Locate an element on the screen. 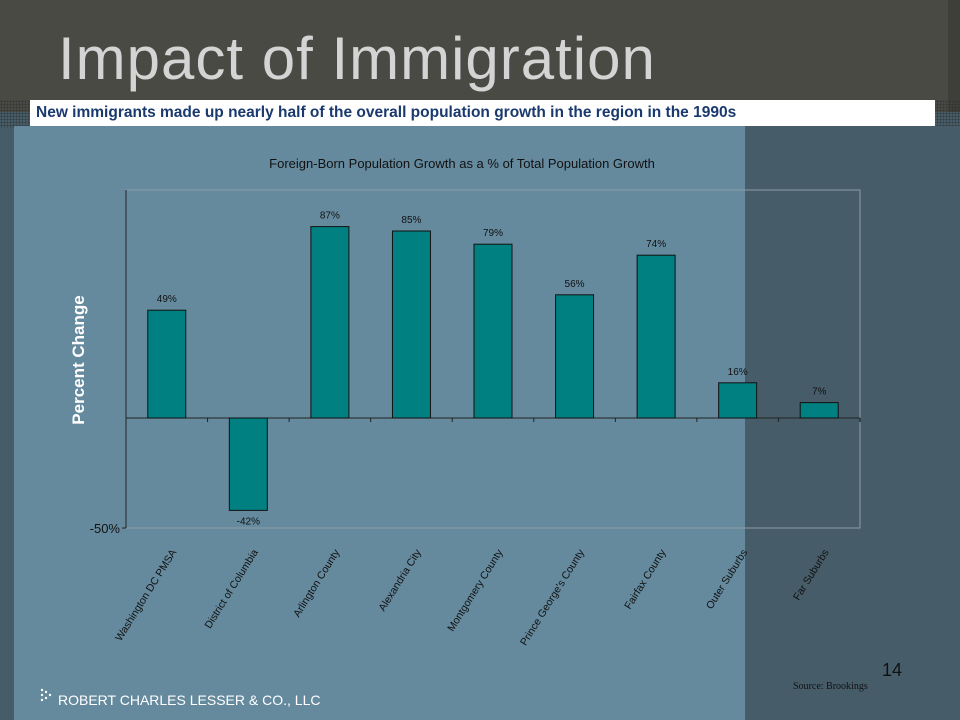 The height and width of the screenshot is (720, 960). title-bar-edge is located at coordinates (954, 56).